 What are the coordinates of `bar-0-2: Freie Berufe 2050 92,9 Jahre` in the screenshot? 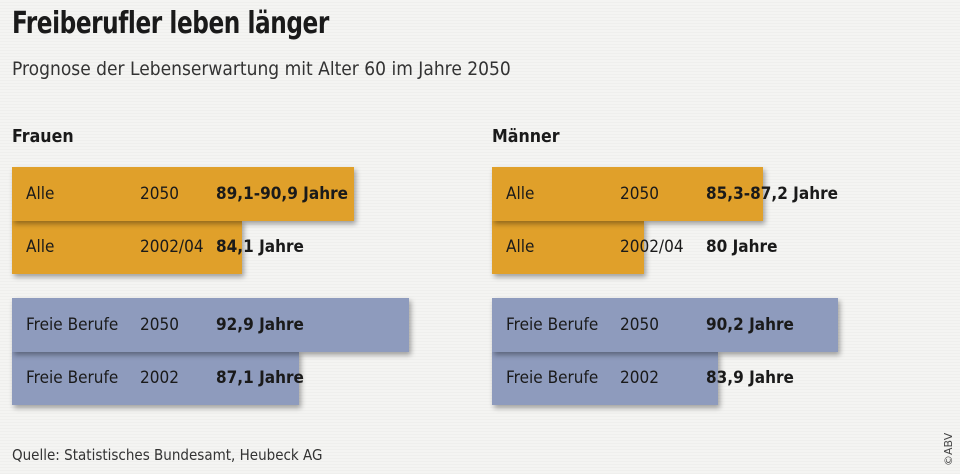 It's located at (210, 325).